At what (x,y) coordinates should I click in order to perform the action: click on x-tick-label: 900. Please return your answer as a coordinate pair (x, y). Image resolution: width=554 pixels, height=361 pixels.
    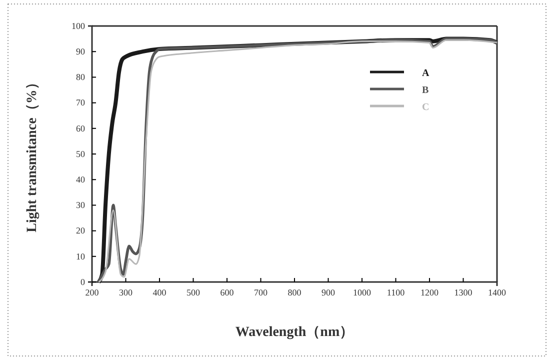
    Looking at the image, I should click on (329, 292).